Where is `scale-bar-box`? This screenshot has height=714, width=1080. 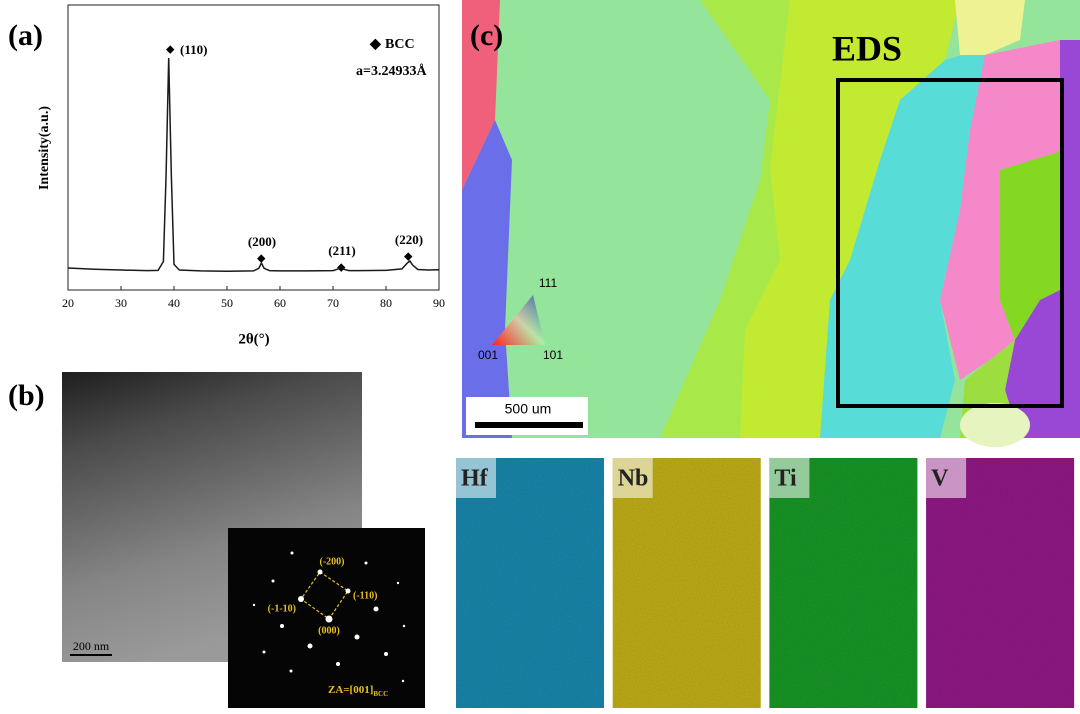 scale-bar-box is located at coordinates (527, 416).